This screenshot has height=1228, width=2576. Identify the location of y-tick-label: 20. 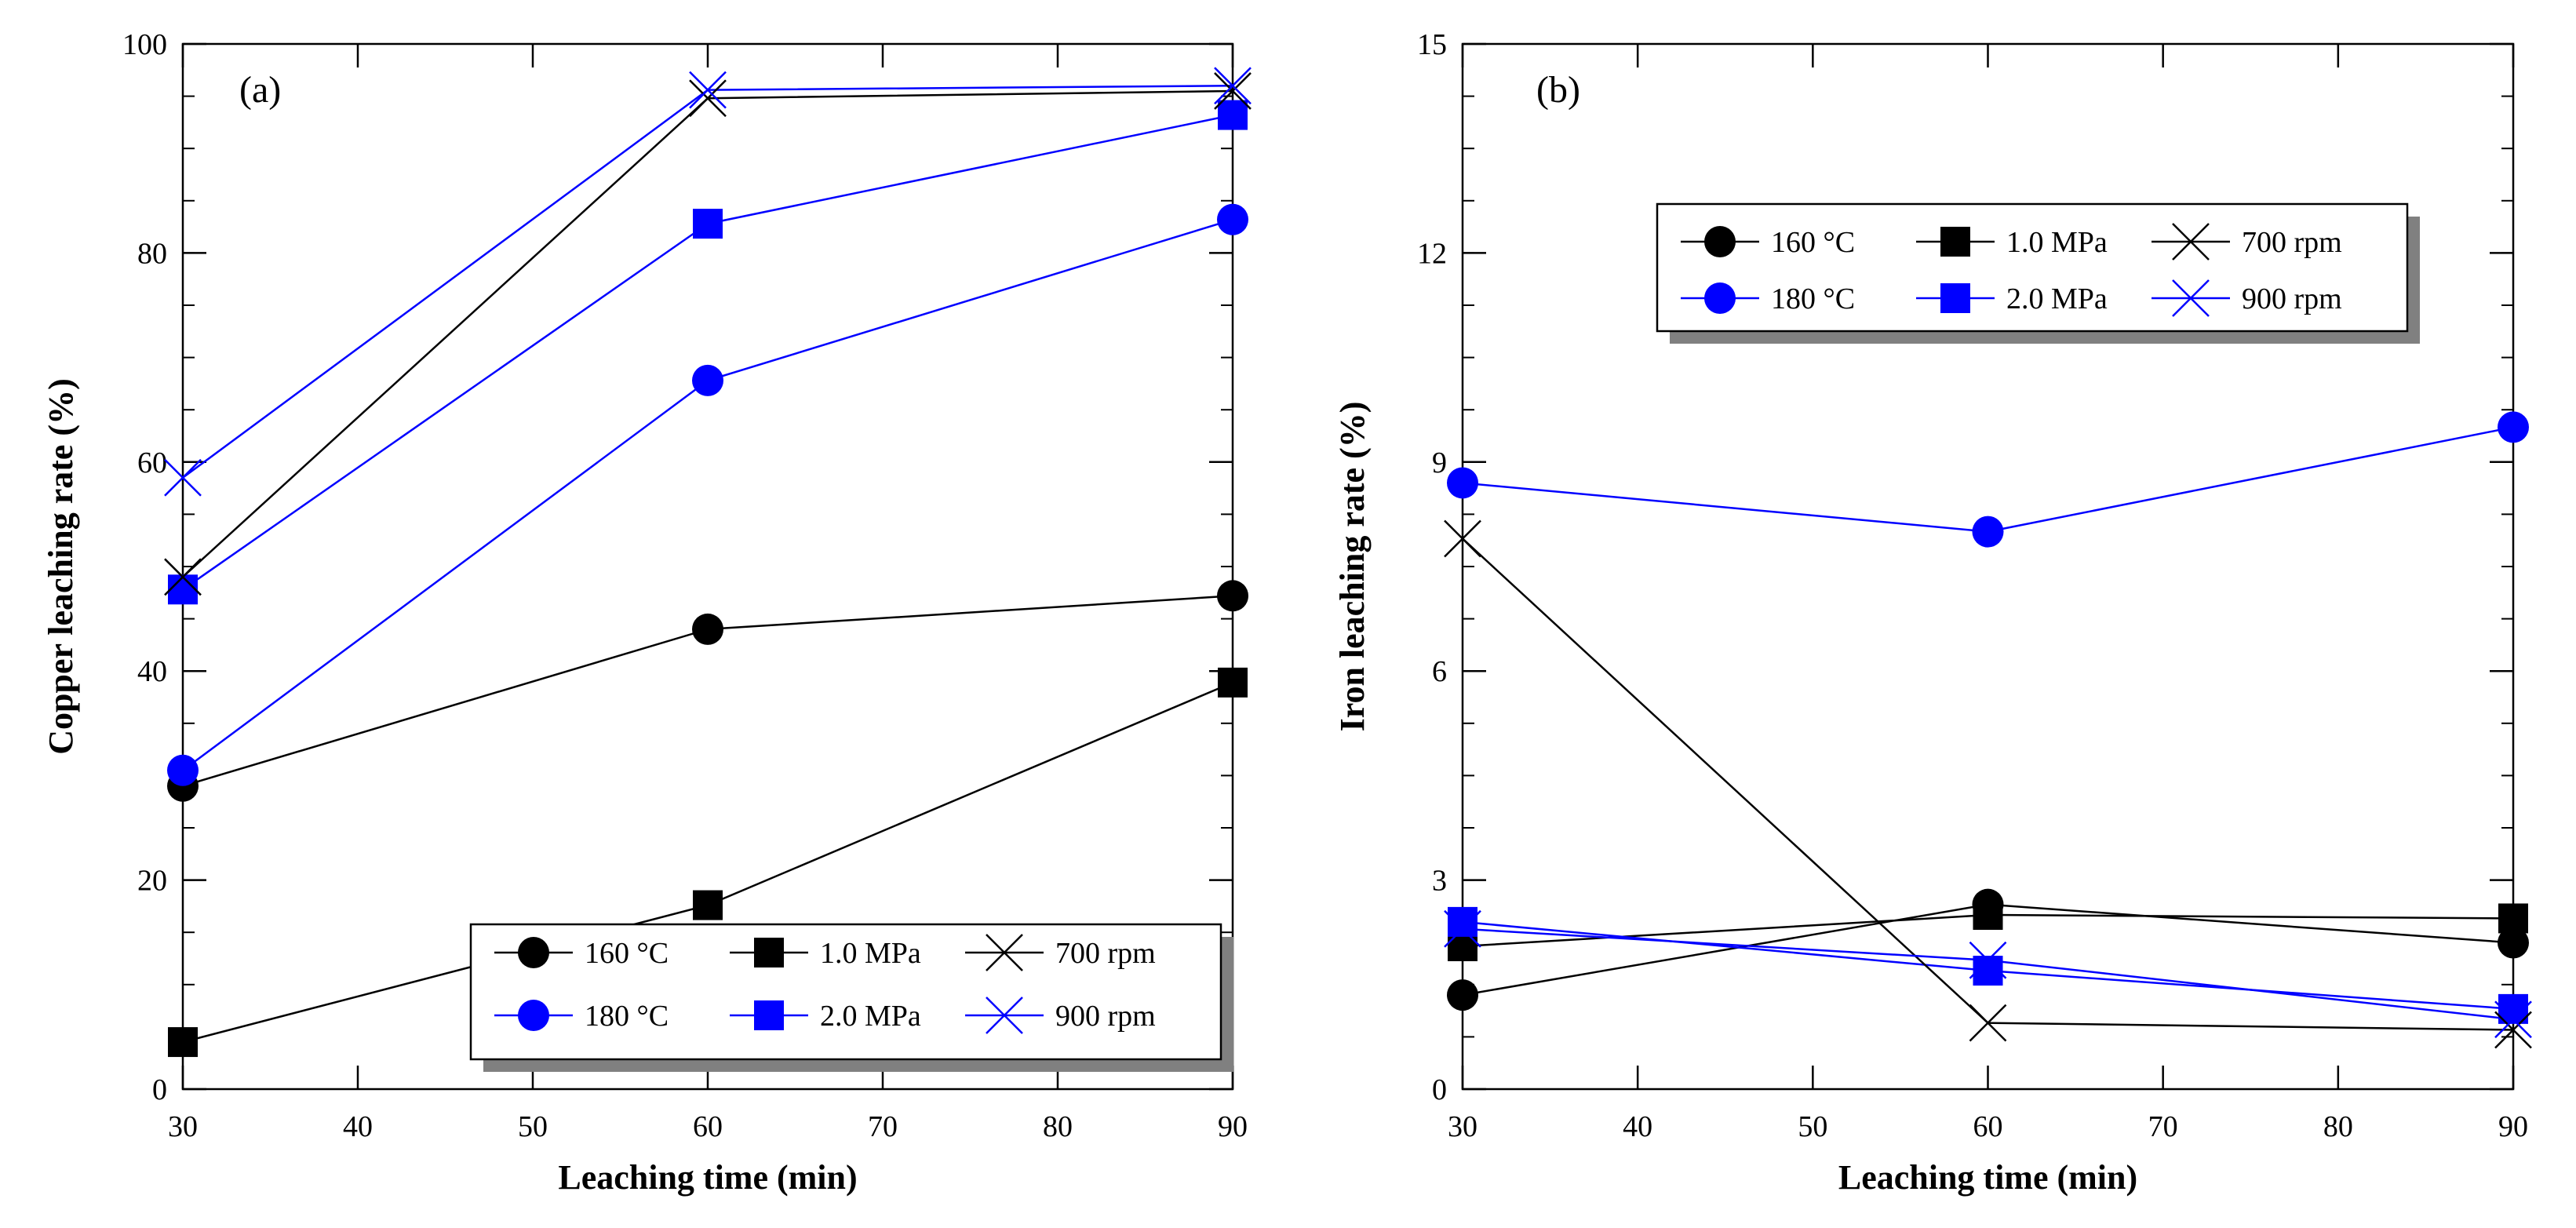
(152, 882).